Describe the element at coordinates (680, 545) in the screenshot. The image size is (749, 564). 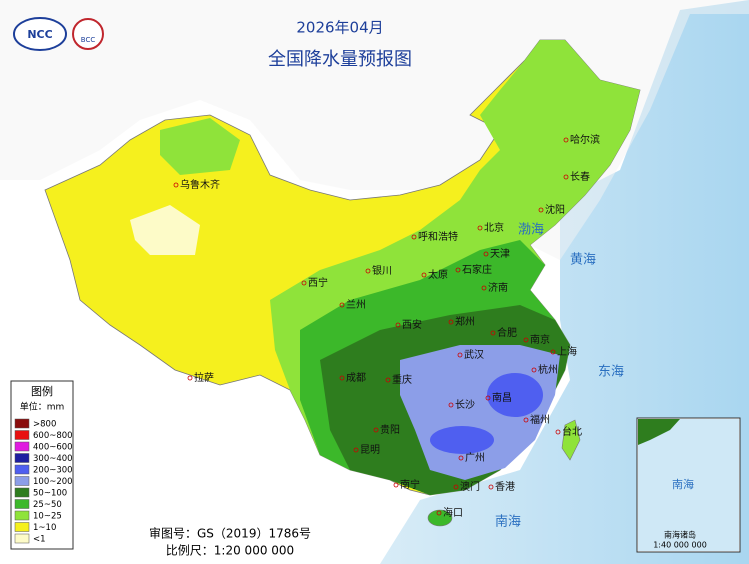
I see `inset-scale: 1:40 000 000` at that location.